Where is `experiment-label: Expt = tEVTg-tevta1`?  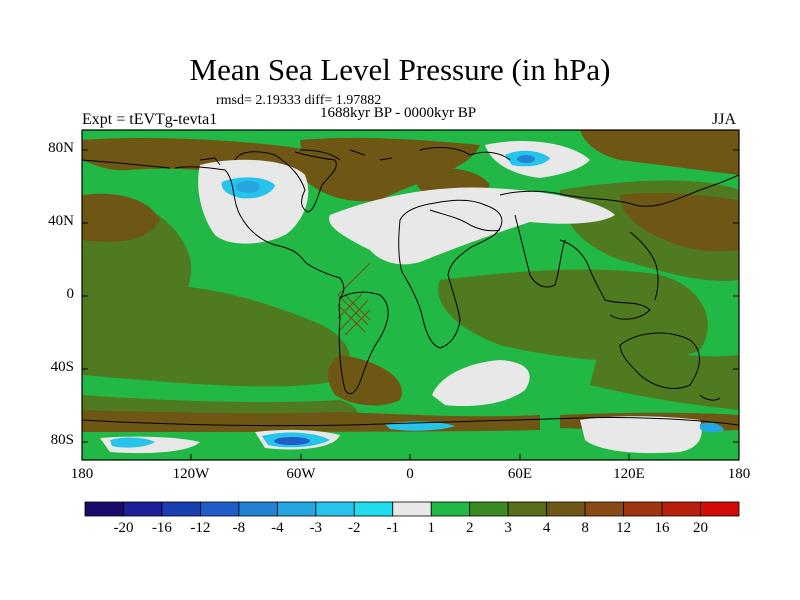
experiment-label: Expt = tEVTg-tevta1 is located at coordinates (150, 119).